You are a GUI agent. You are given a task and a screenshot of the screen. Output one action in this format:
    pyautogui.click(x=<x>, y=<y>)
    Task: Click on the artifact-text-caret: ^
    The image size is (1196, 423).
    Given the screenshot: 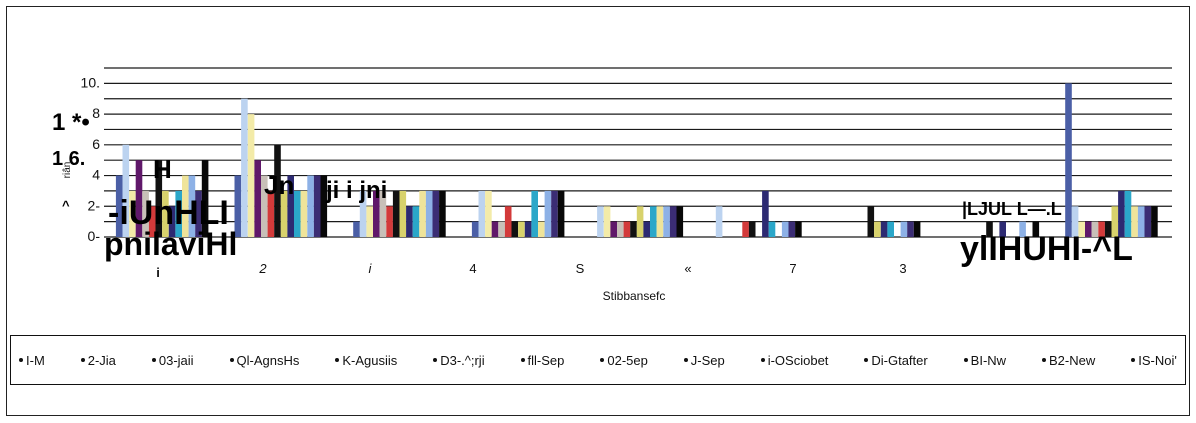 What is the action you would take?
    pyautogui.click(x=66, y=205)
    